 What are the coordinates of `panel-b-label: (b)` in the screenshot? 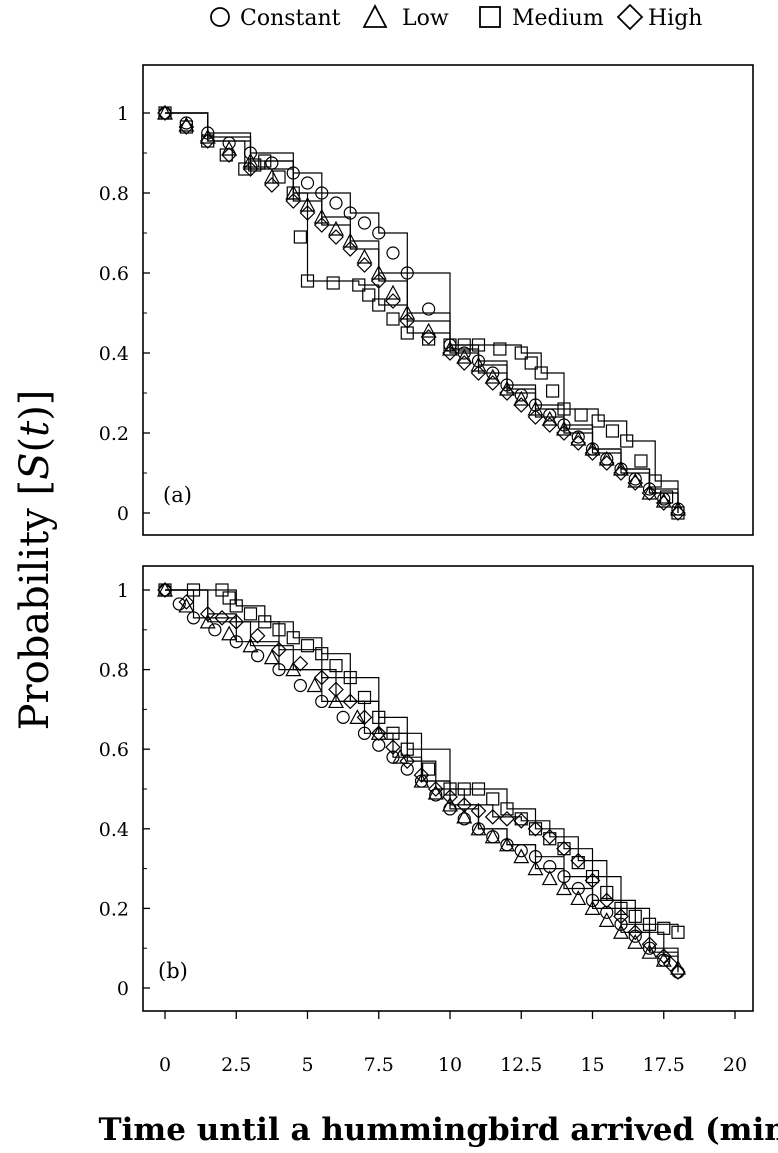 It's located at (173, 971).